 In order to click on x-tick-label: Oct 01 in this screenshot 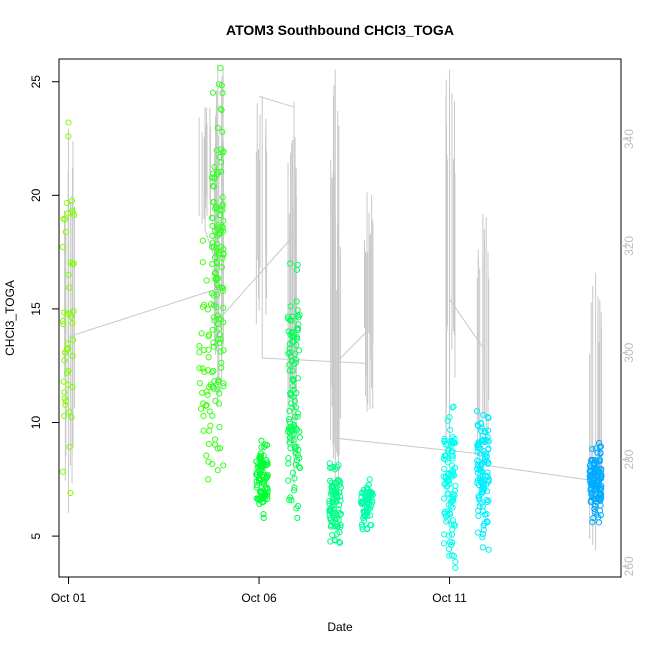, I will do `click(69, 598)`.